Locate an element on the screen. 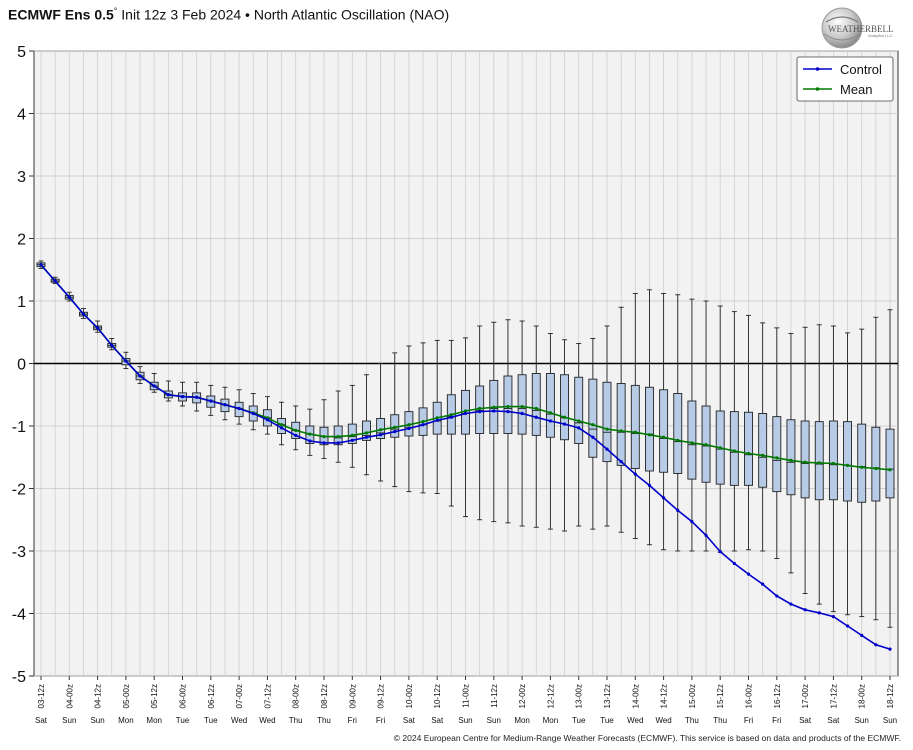 This screenshot has width=913, height=750. x-tick-label: 09-00z is located at coordinates (352, 696).